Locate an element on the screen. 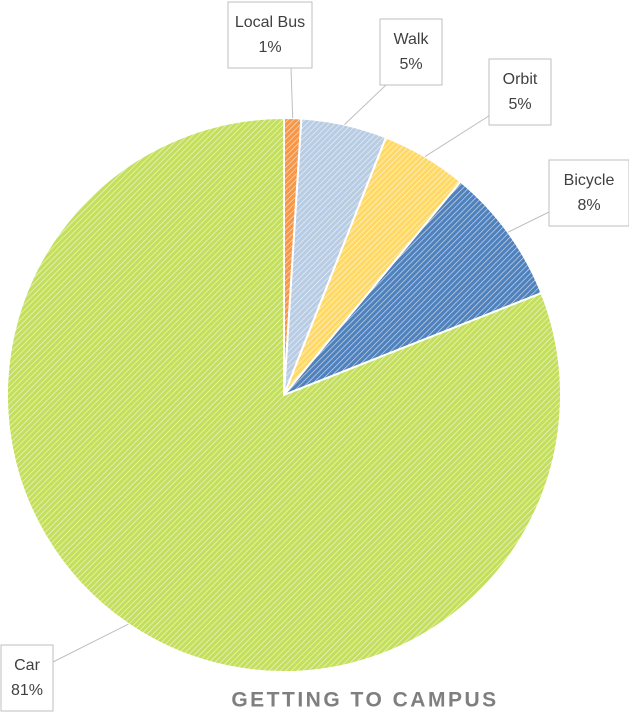 This screenshot has height=721, width=629. chart-title: GETTING TO CAMPUS is located at coordinates (364, 700).